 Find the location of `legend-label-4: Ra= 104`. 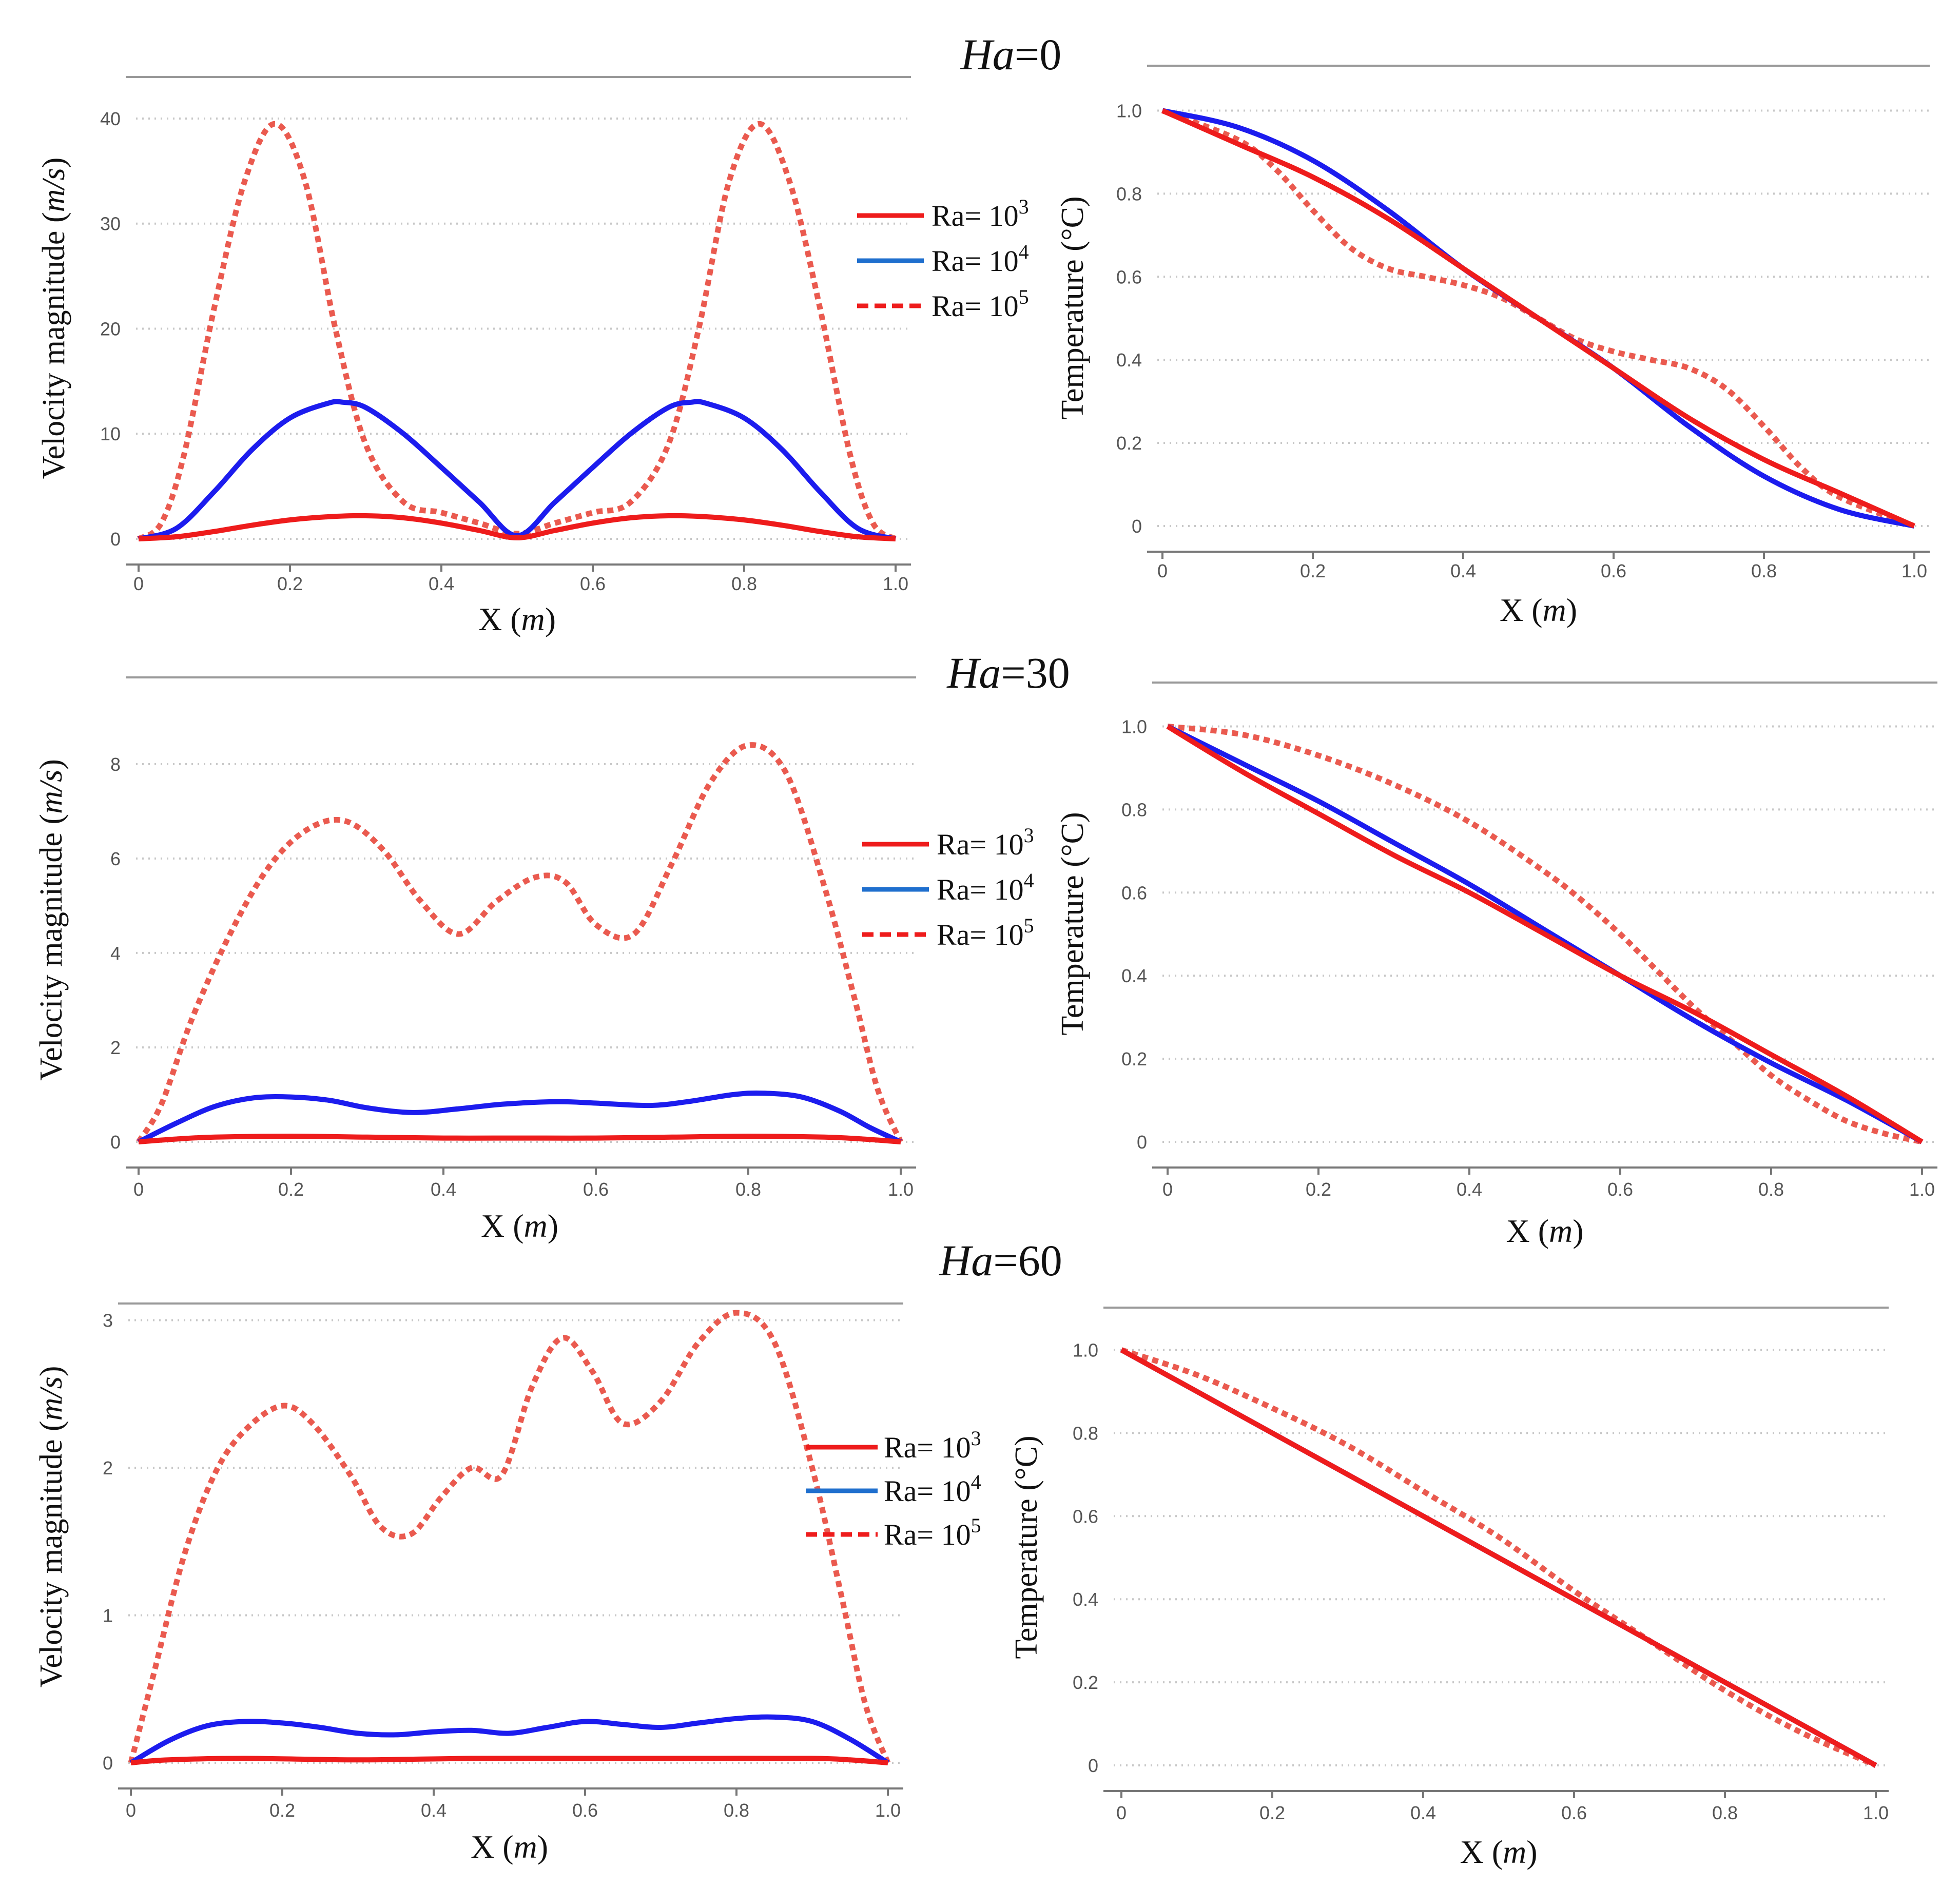

legend-label-4: Ra= 104 is located at coordinates (981, 259).